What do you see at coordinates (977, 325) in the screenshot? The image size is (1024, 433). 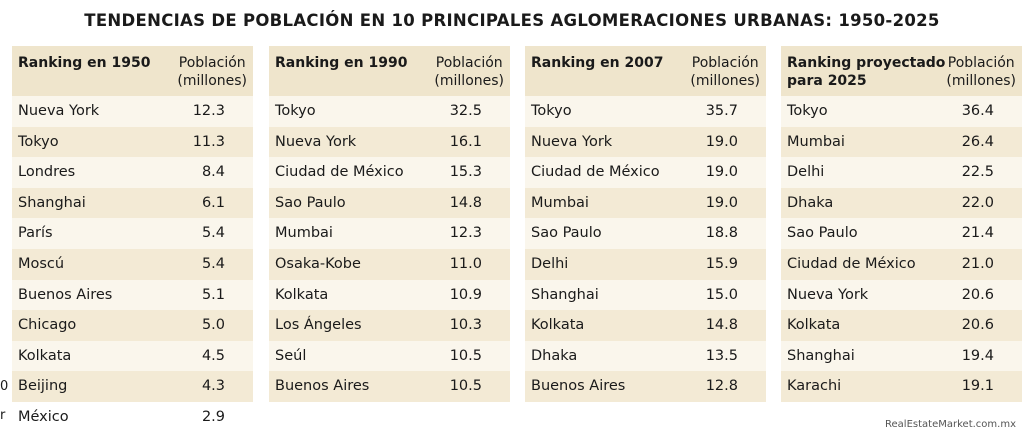 I see `population-value: 20.6` at bounding box center [977, 325].